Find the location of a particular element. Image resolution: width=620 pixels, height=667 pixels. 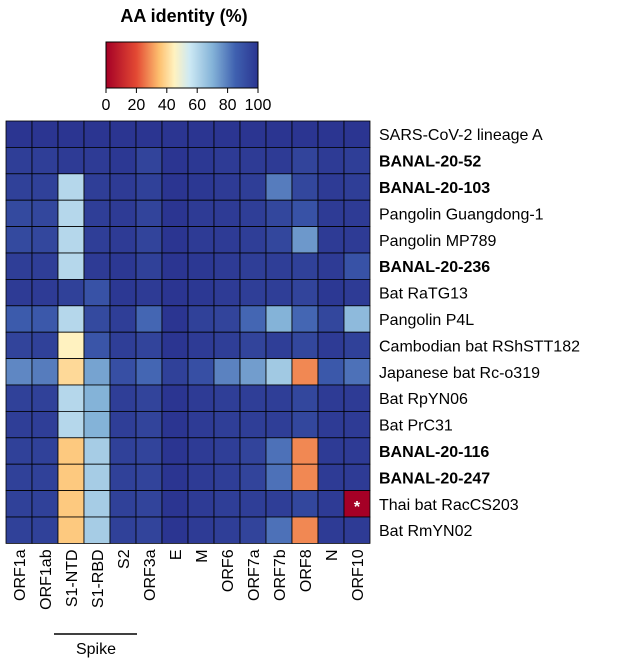

row-label: Bat RaTG13 is located at coordinates (423, 294).